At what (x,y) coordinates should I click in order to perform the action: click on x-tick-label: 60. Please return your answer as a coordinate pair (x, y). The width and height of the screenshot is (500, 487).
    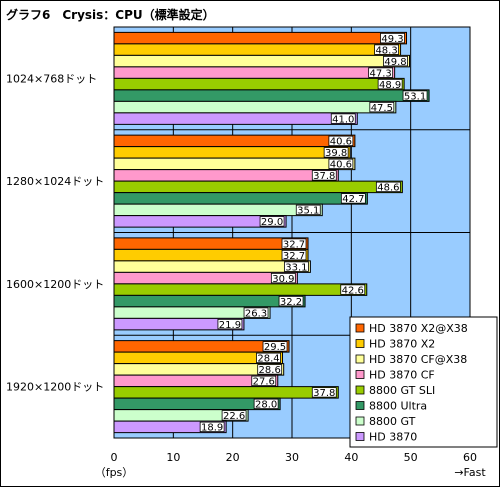
    Looking at the image, I should click on (470, 457).